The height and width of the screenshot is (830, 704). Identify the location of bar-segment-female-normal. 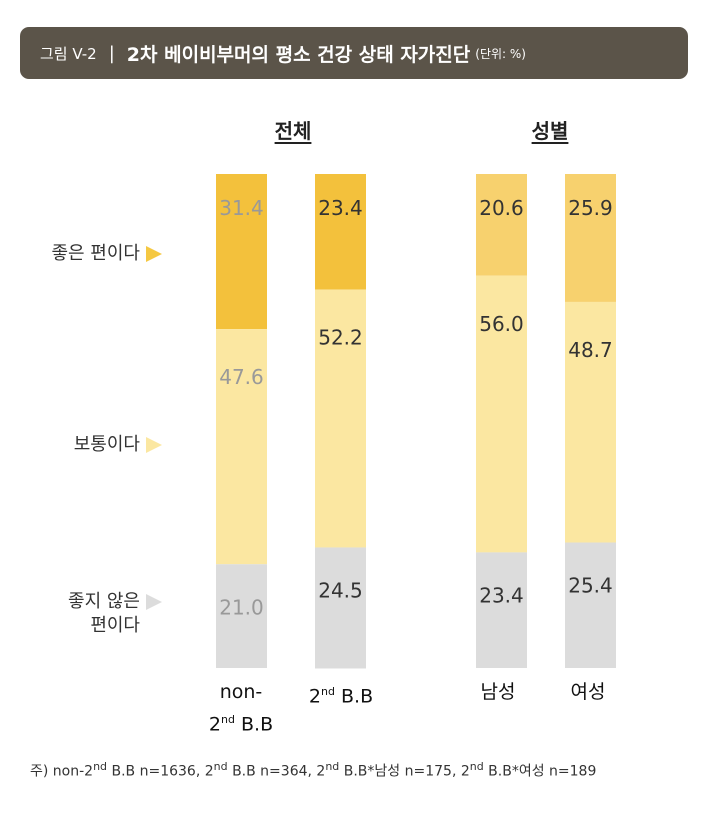
(590, 422).